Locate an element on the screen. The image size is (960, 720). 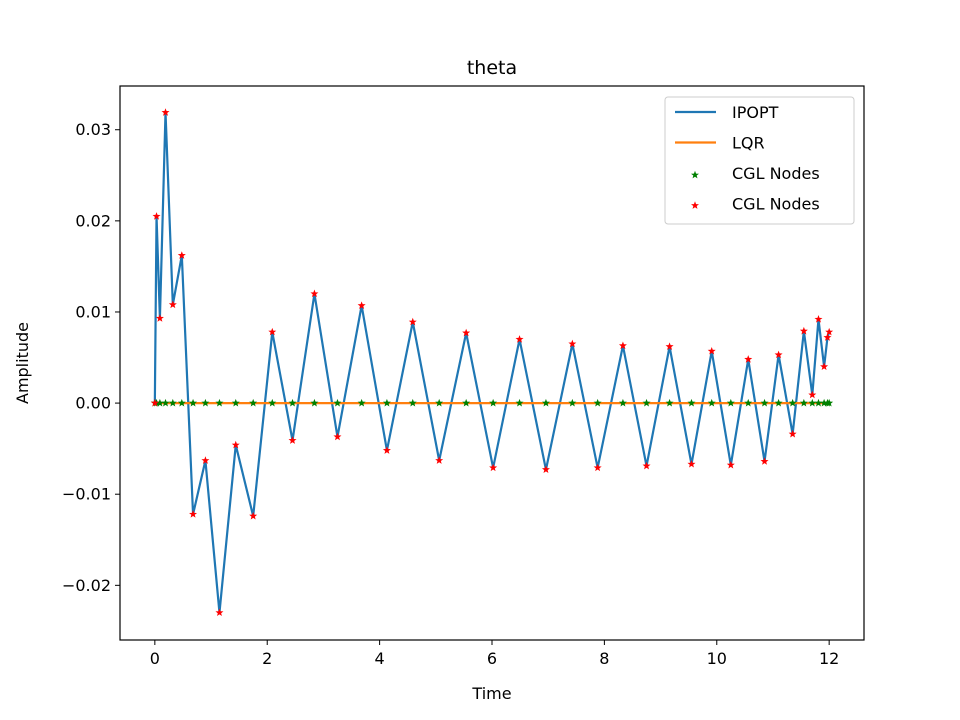
legend-entry: IPOPT is located at coordinates (727, 112).